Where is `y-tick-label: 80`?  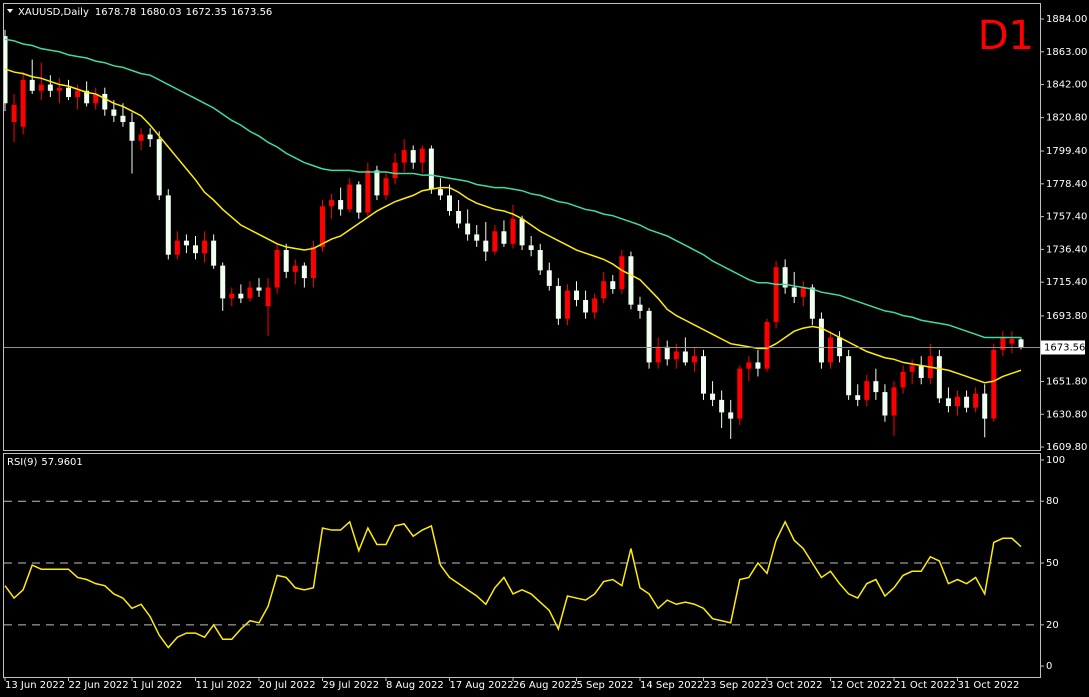
y-tick-label: 80 is located at coordinates (1052, 501).